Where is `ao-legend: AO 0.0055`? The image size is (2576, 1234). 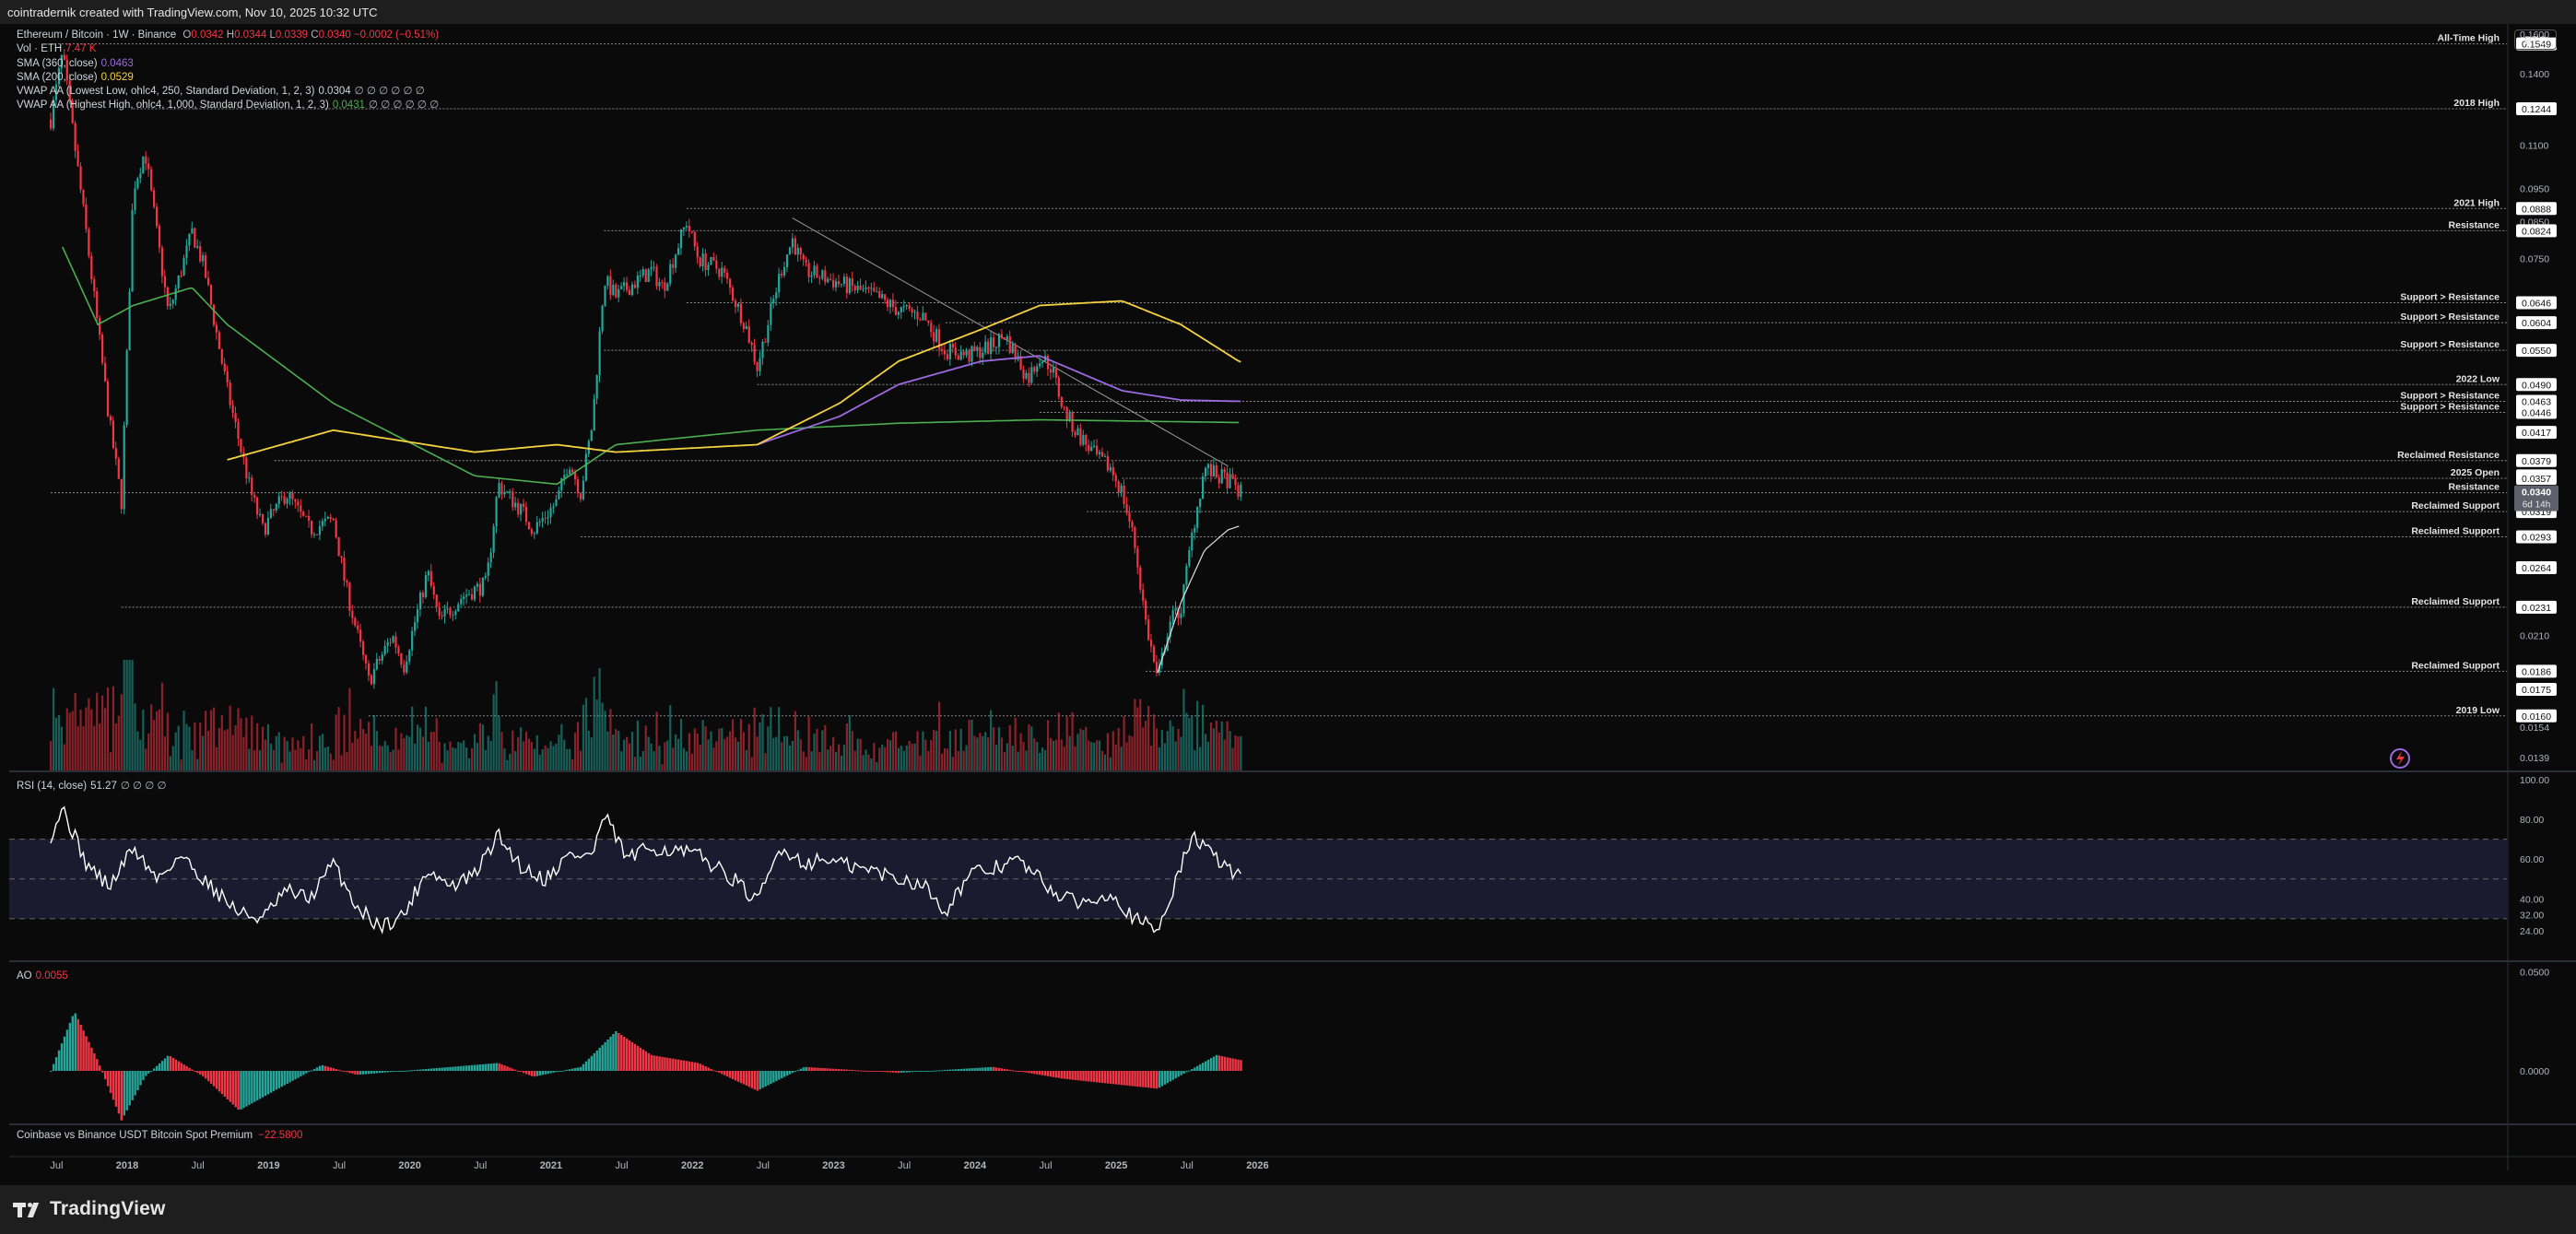
ao-legend: AO 0.0055 is located at coordinates (43, 975).